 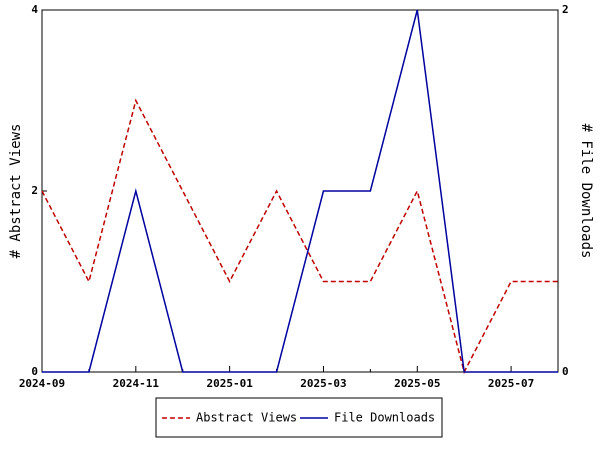 What do you see at coordinates (384, 418) in the screenshot?
I see `legend-label: File Downloads` at bounding box center [384, 418].